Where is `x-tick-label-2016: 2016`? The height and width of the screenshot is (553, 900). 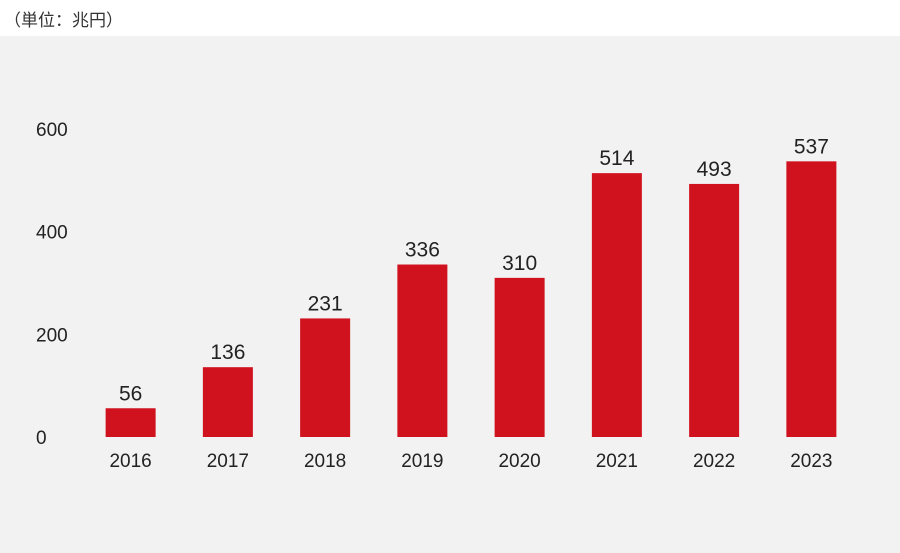
x-tick-label-2016: 2016 is located at coordinates (130, 461).